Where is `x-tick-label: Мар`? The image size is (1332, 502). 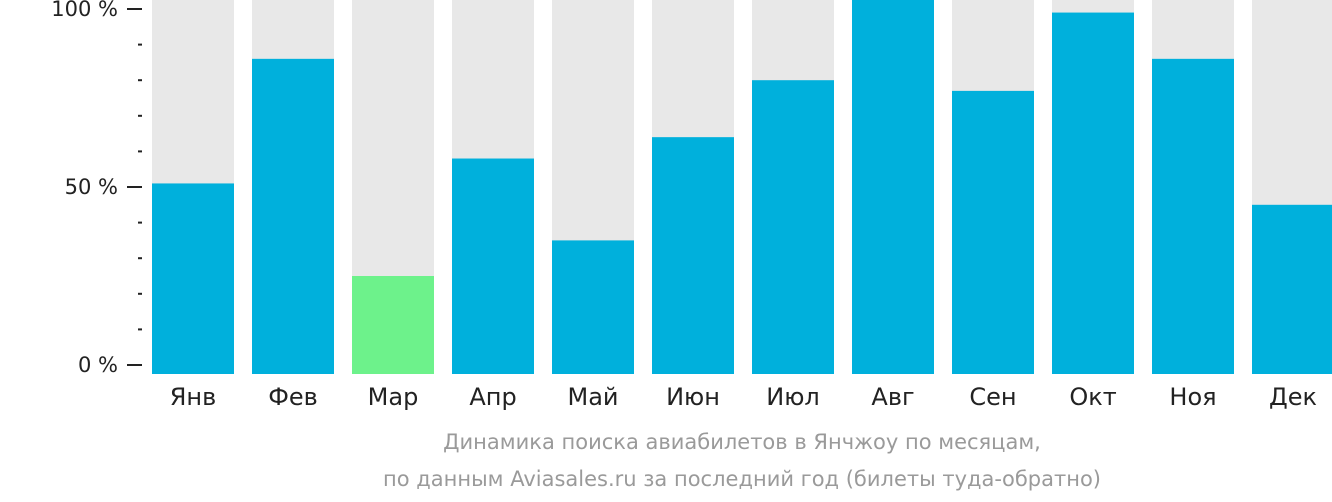
x-tick-label: Мар is located at coordinates (393, 397).